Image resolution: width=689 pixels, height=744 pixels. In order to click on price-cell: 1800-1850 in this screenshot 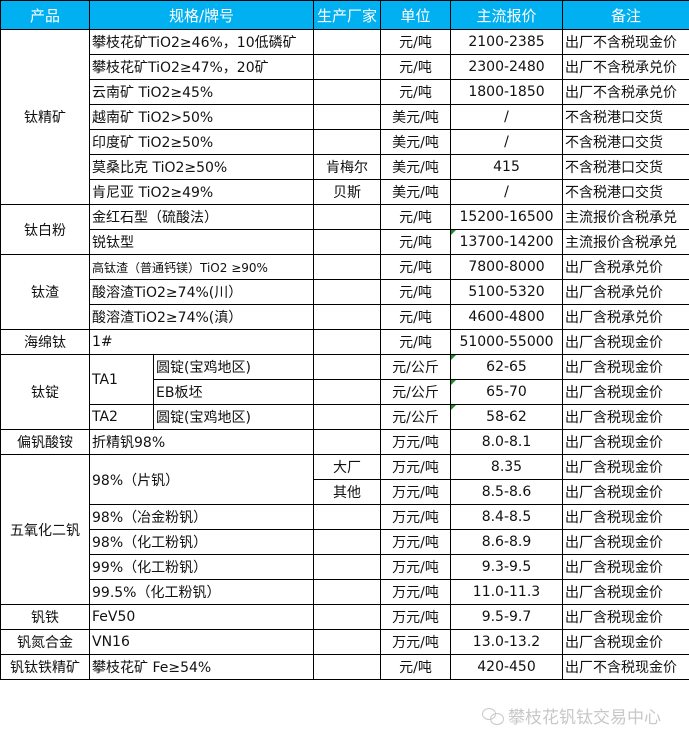, I will do `click(506, 92)`.